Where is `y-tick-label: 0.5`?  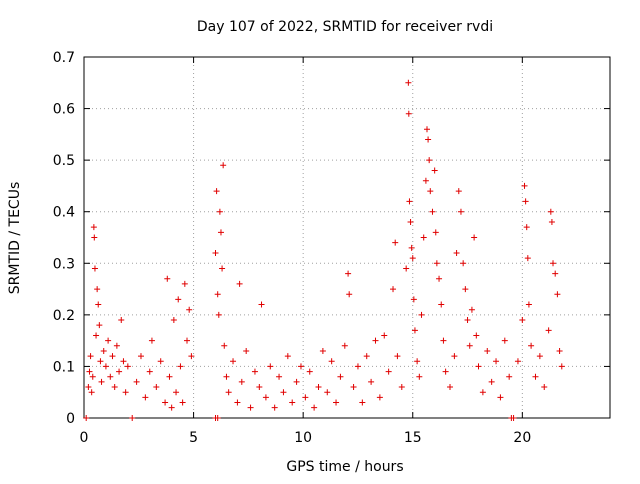 y-tick-label: 0.5 is located at coordinates (64, 161).